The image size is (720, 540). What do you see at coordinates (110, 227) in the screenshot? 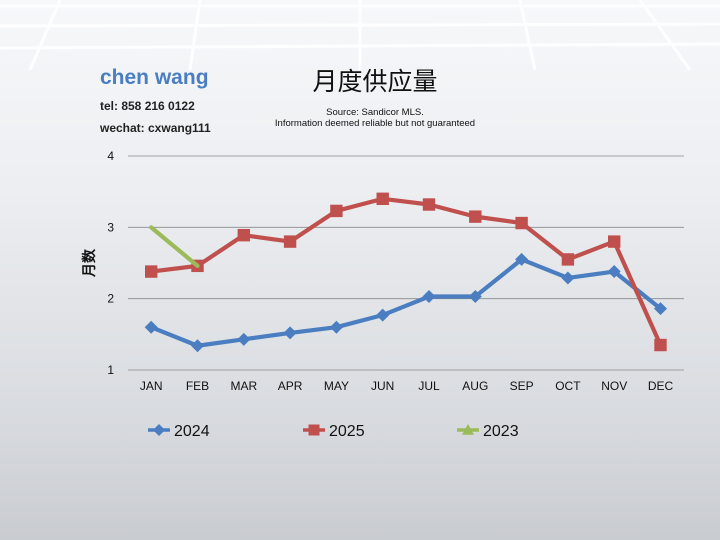
I see `y-tick-label: 3` at bounding box center [110, 227].